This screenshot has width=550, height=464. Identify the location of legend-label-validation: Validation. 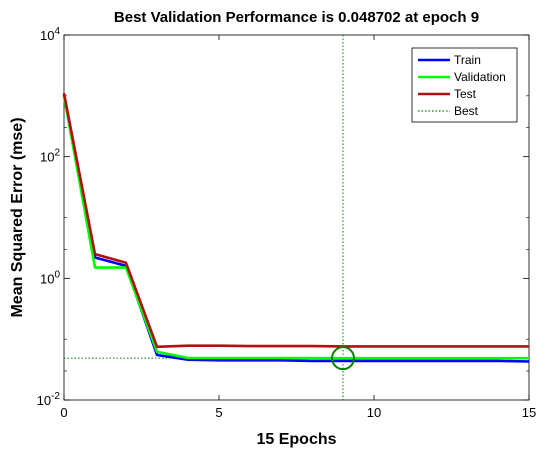
(480, 77).